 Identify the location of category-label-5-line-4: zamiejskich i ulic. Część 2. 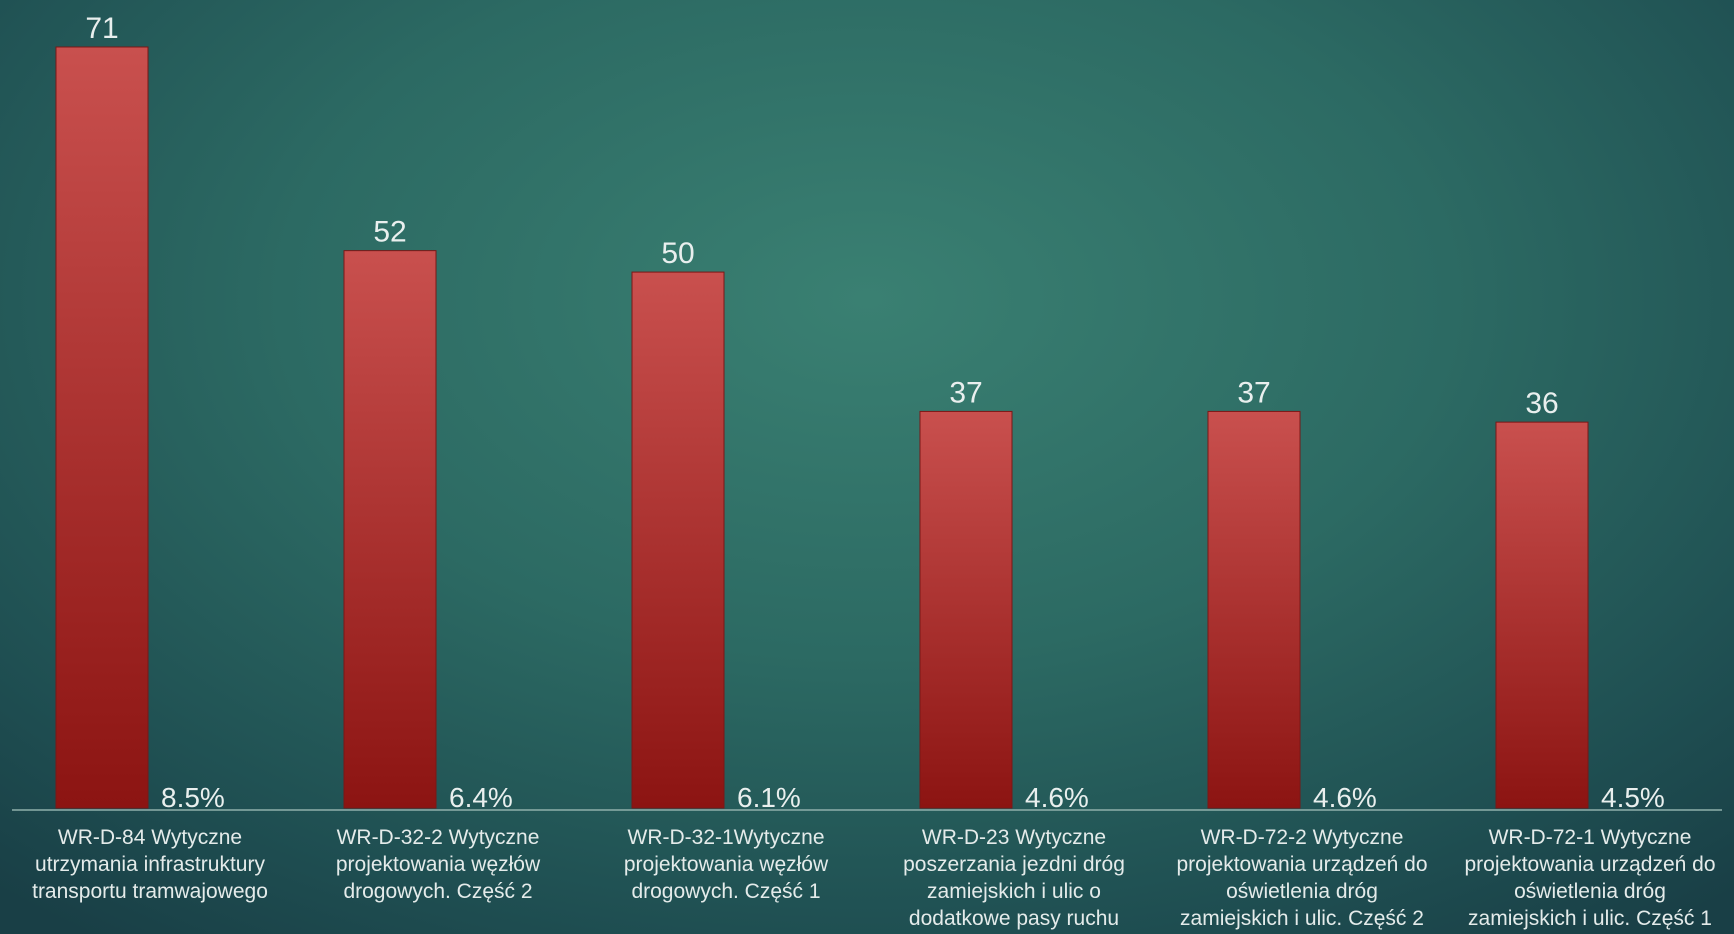
(1302, 918).